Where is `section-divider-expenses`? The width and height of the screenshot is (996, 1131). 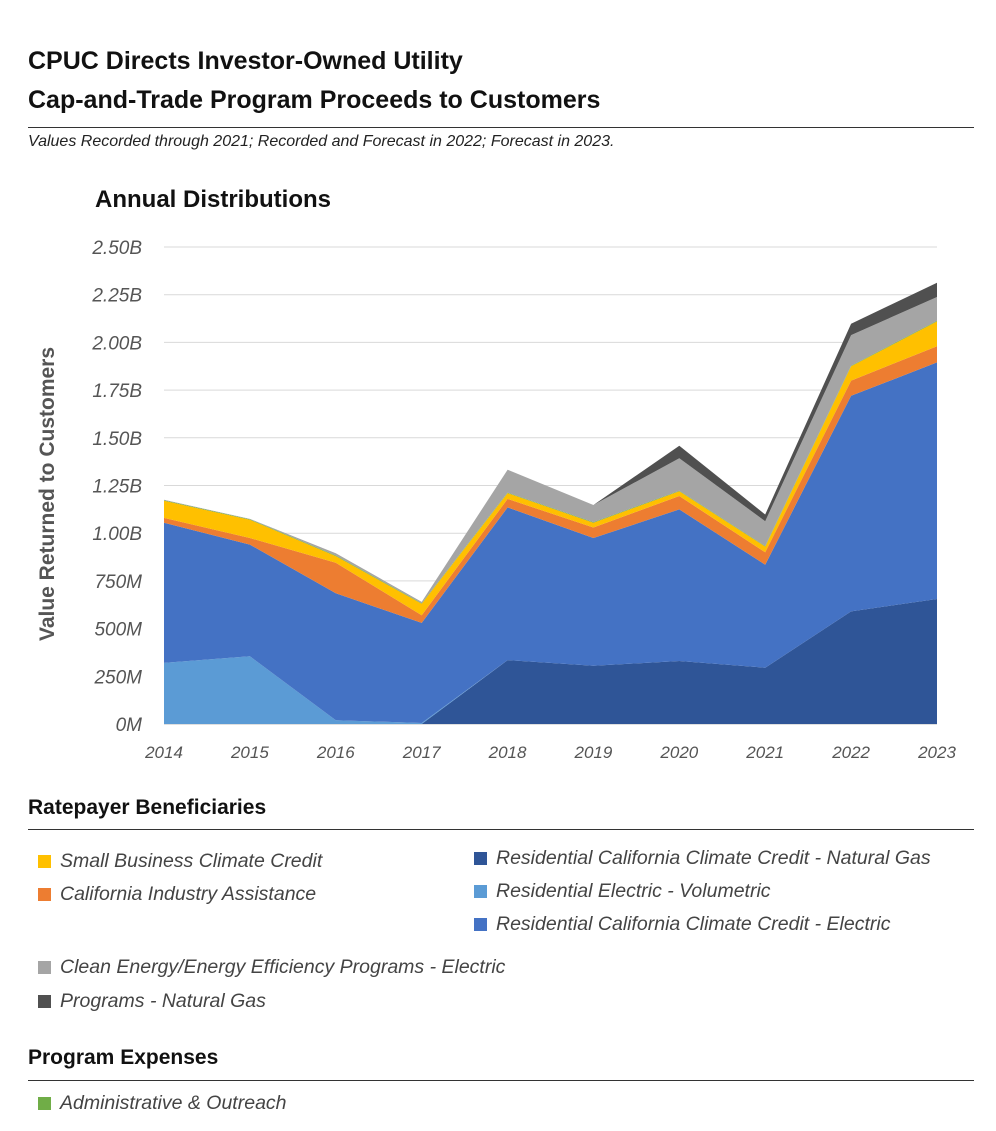 section-divider-expenses is located at coordinates (501, 1080).